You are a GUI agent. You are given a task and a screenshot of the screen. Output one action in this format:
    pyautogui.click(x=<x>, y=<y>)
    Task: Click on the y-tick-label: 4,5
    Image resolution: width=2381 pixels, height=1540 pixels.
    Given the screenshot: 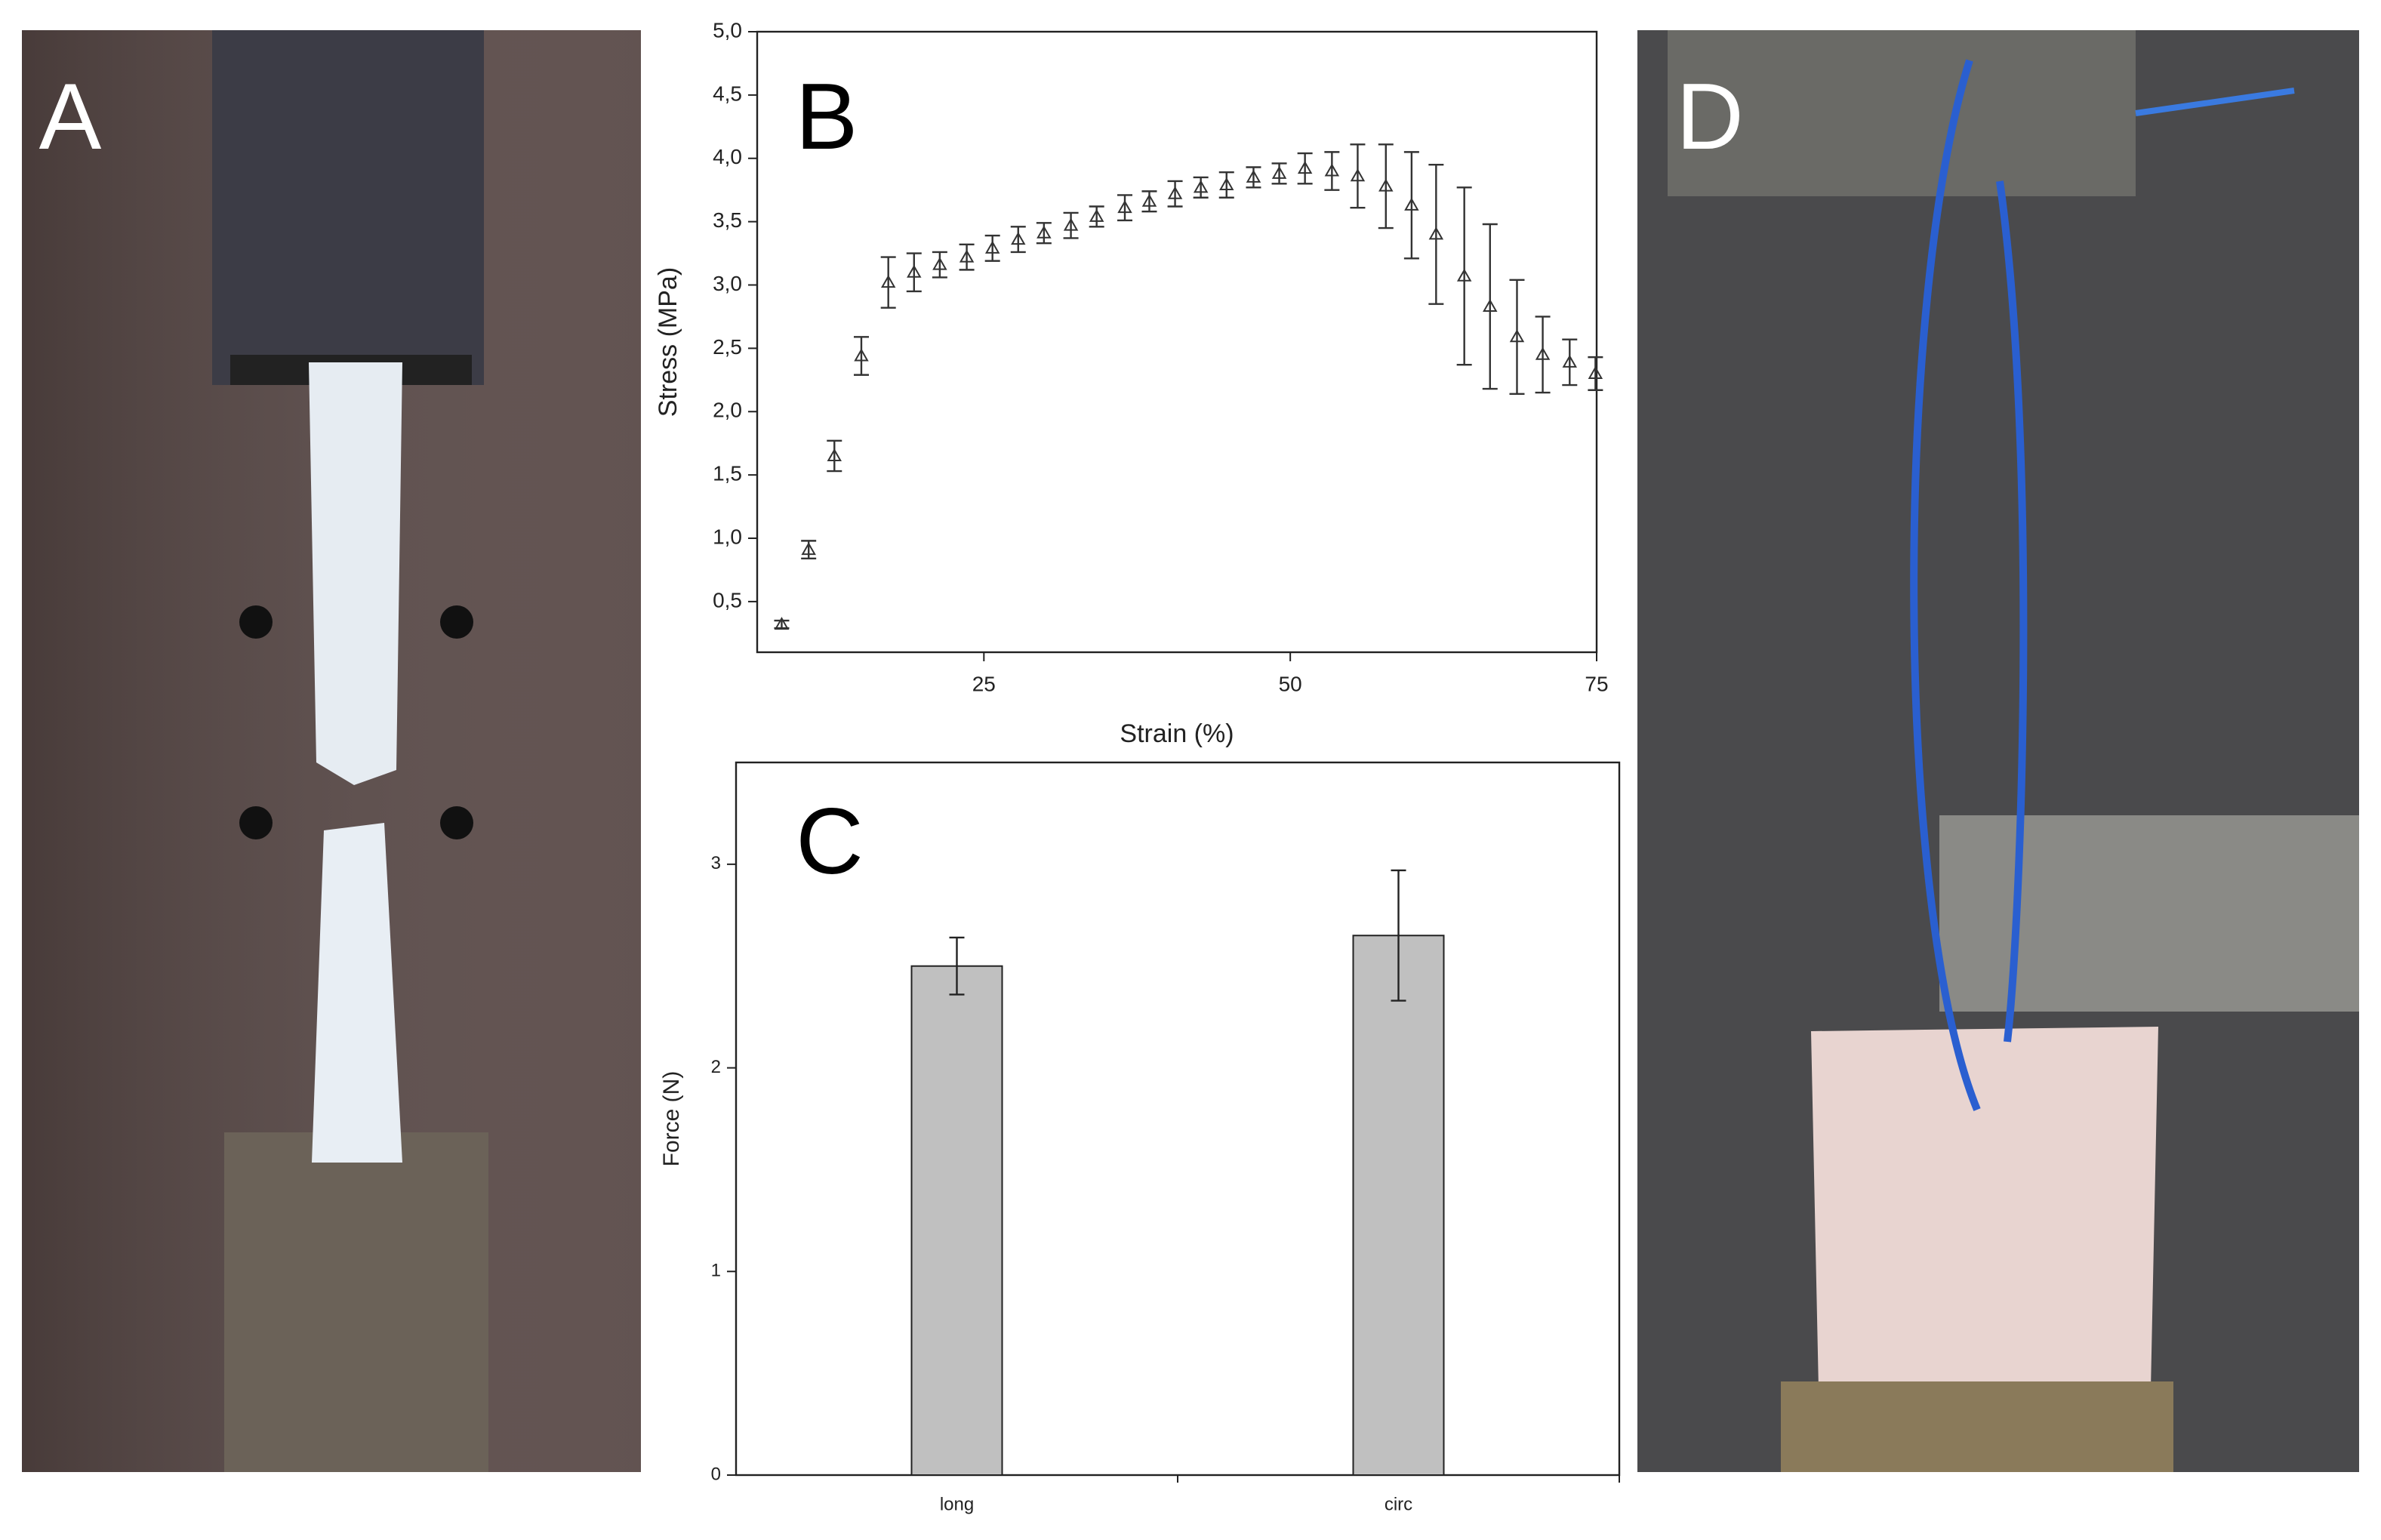 What is the action you would take?
    pyautogui.click(x=727, y=93)
    